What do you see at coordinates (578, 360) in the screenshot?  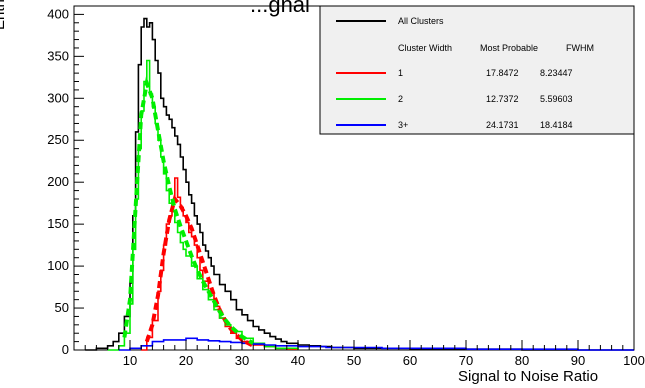 I see `x-tick-label: 90` at bounding box center [578, 360].